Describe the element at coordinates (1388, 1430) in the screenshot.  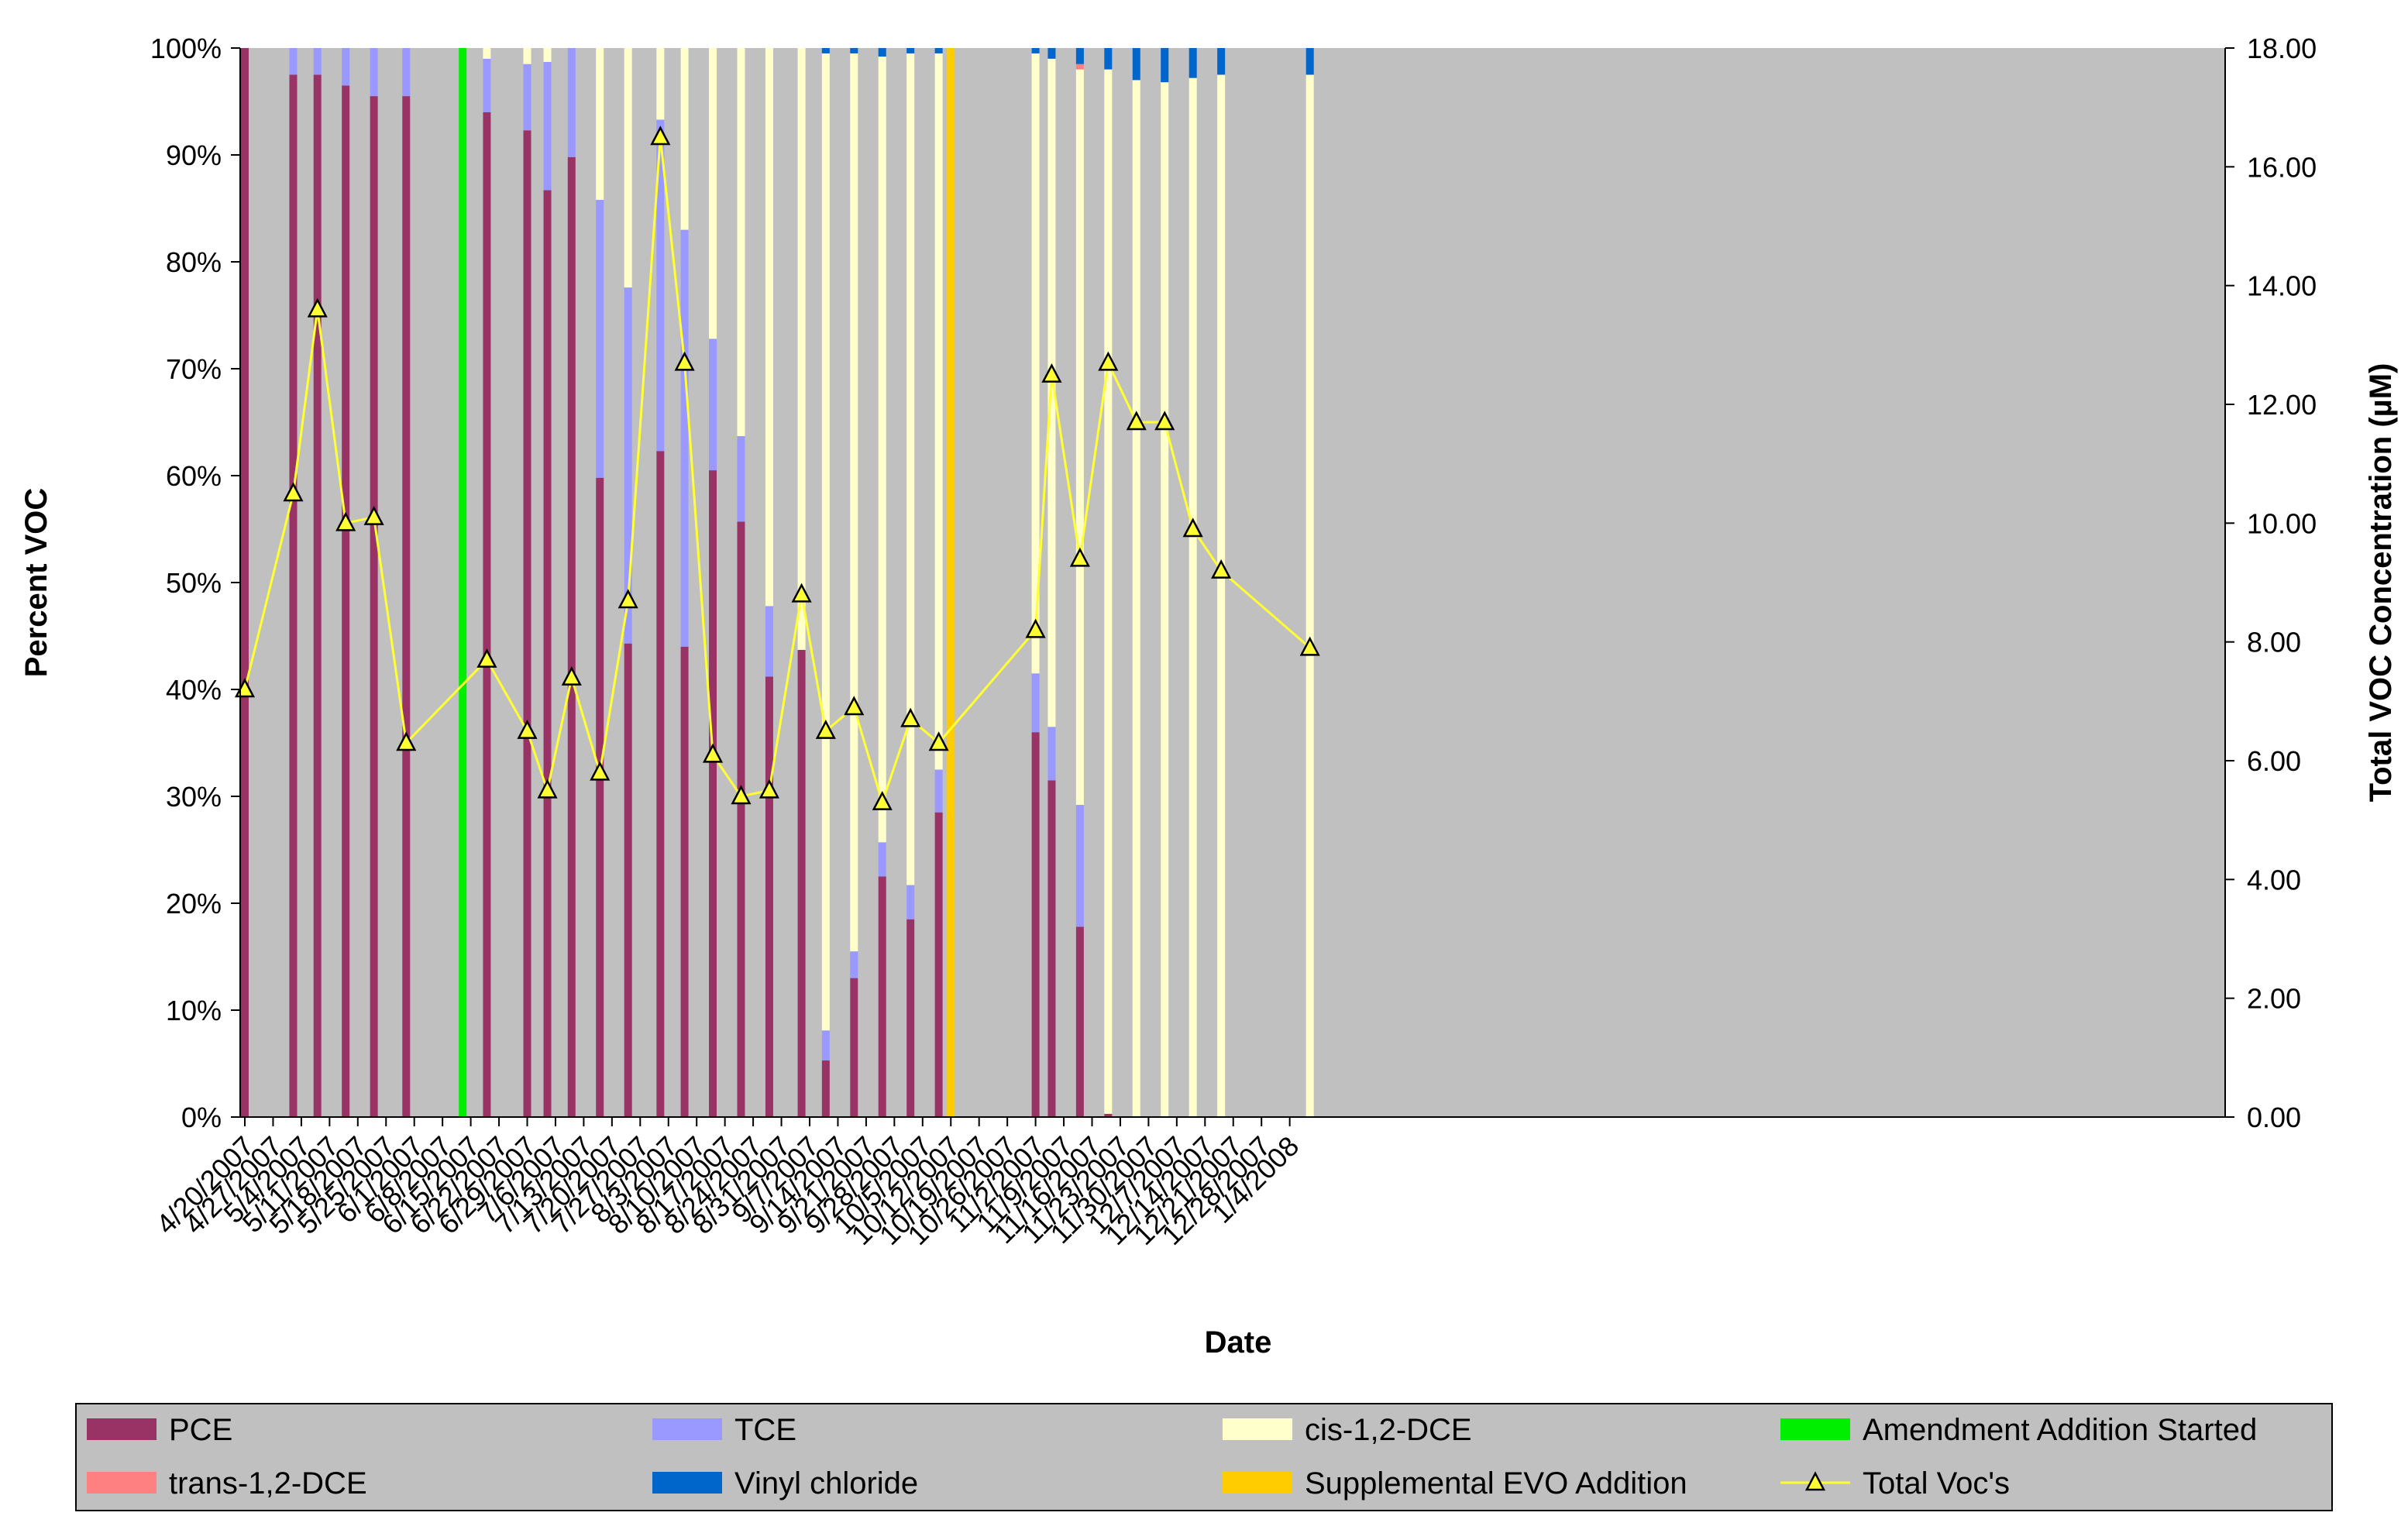
I see `legend-label-cis-1-2-dce: cis-1,2-DCE` at that location.